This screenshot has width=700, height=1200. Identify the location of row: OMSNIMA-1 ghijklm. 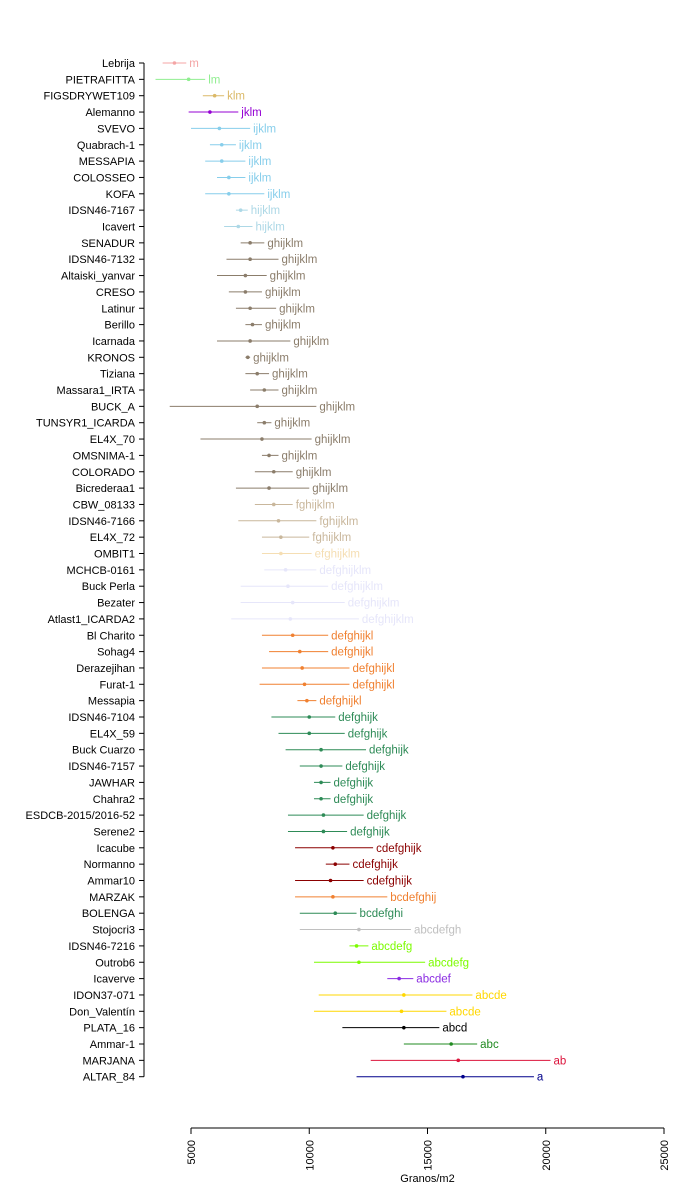
(195, 456).